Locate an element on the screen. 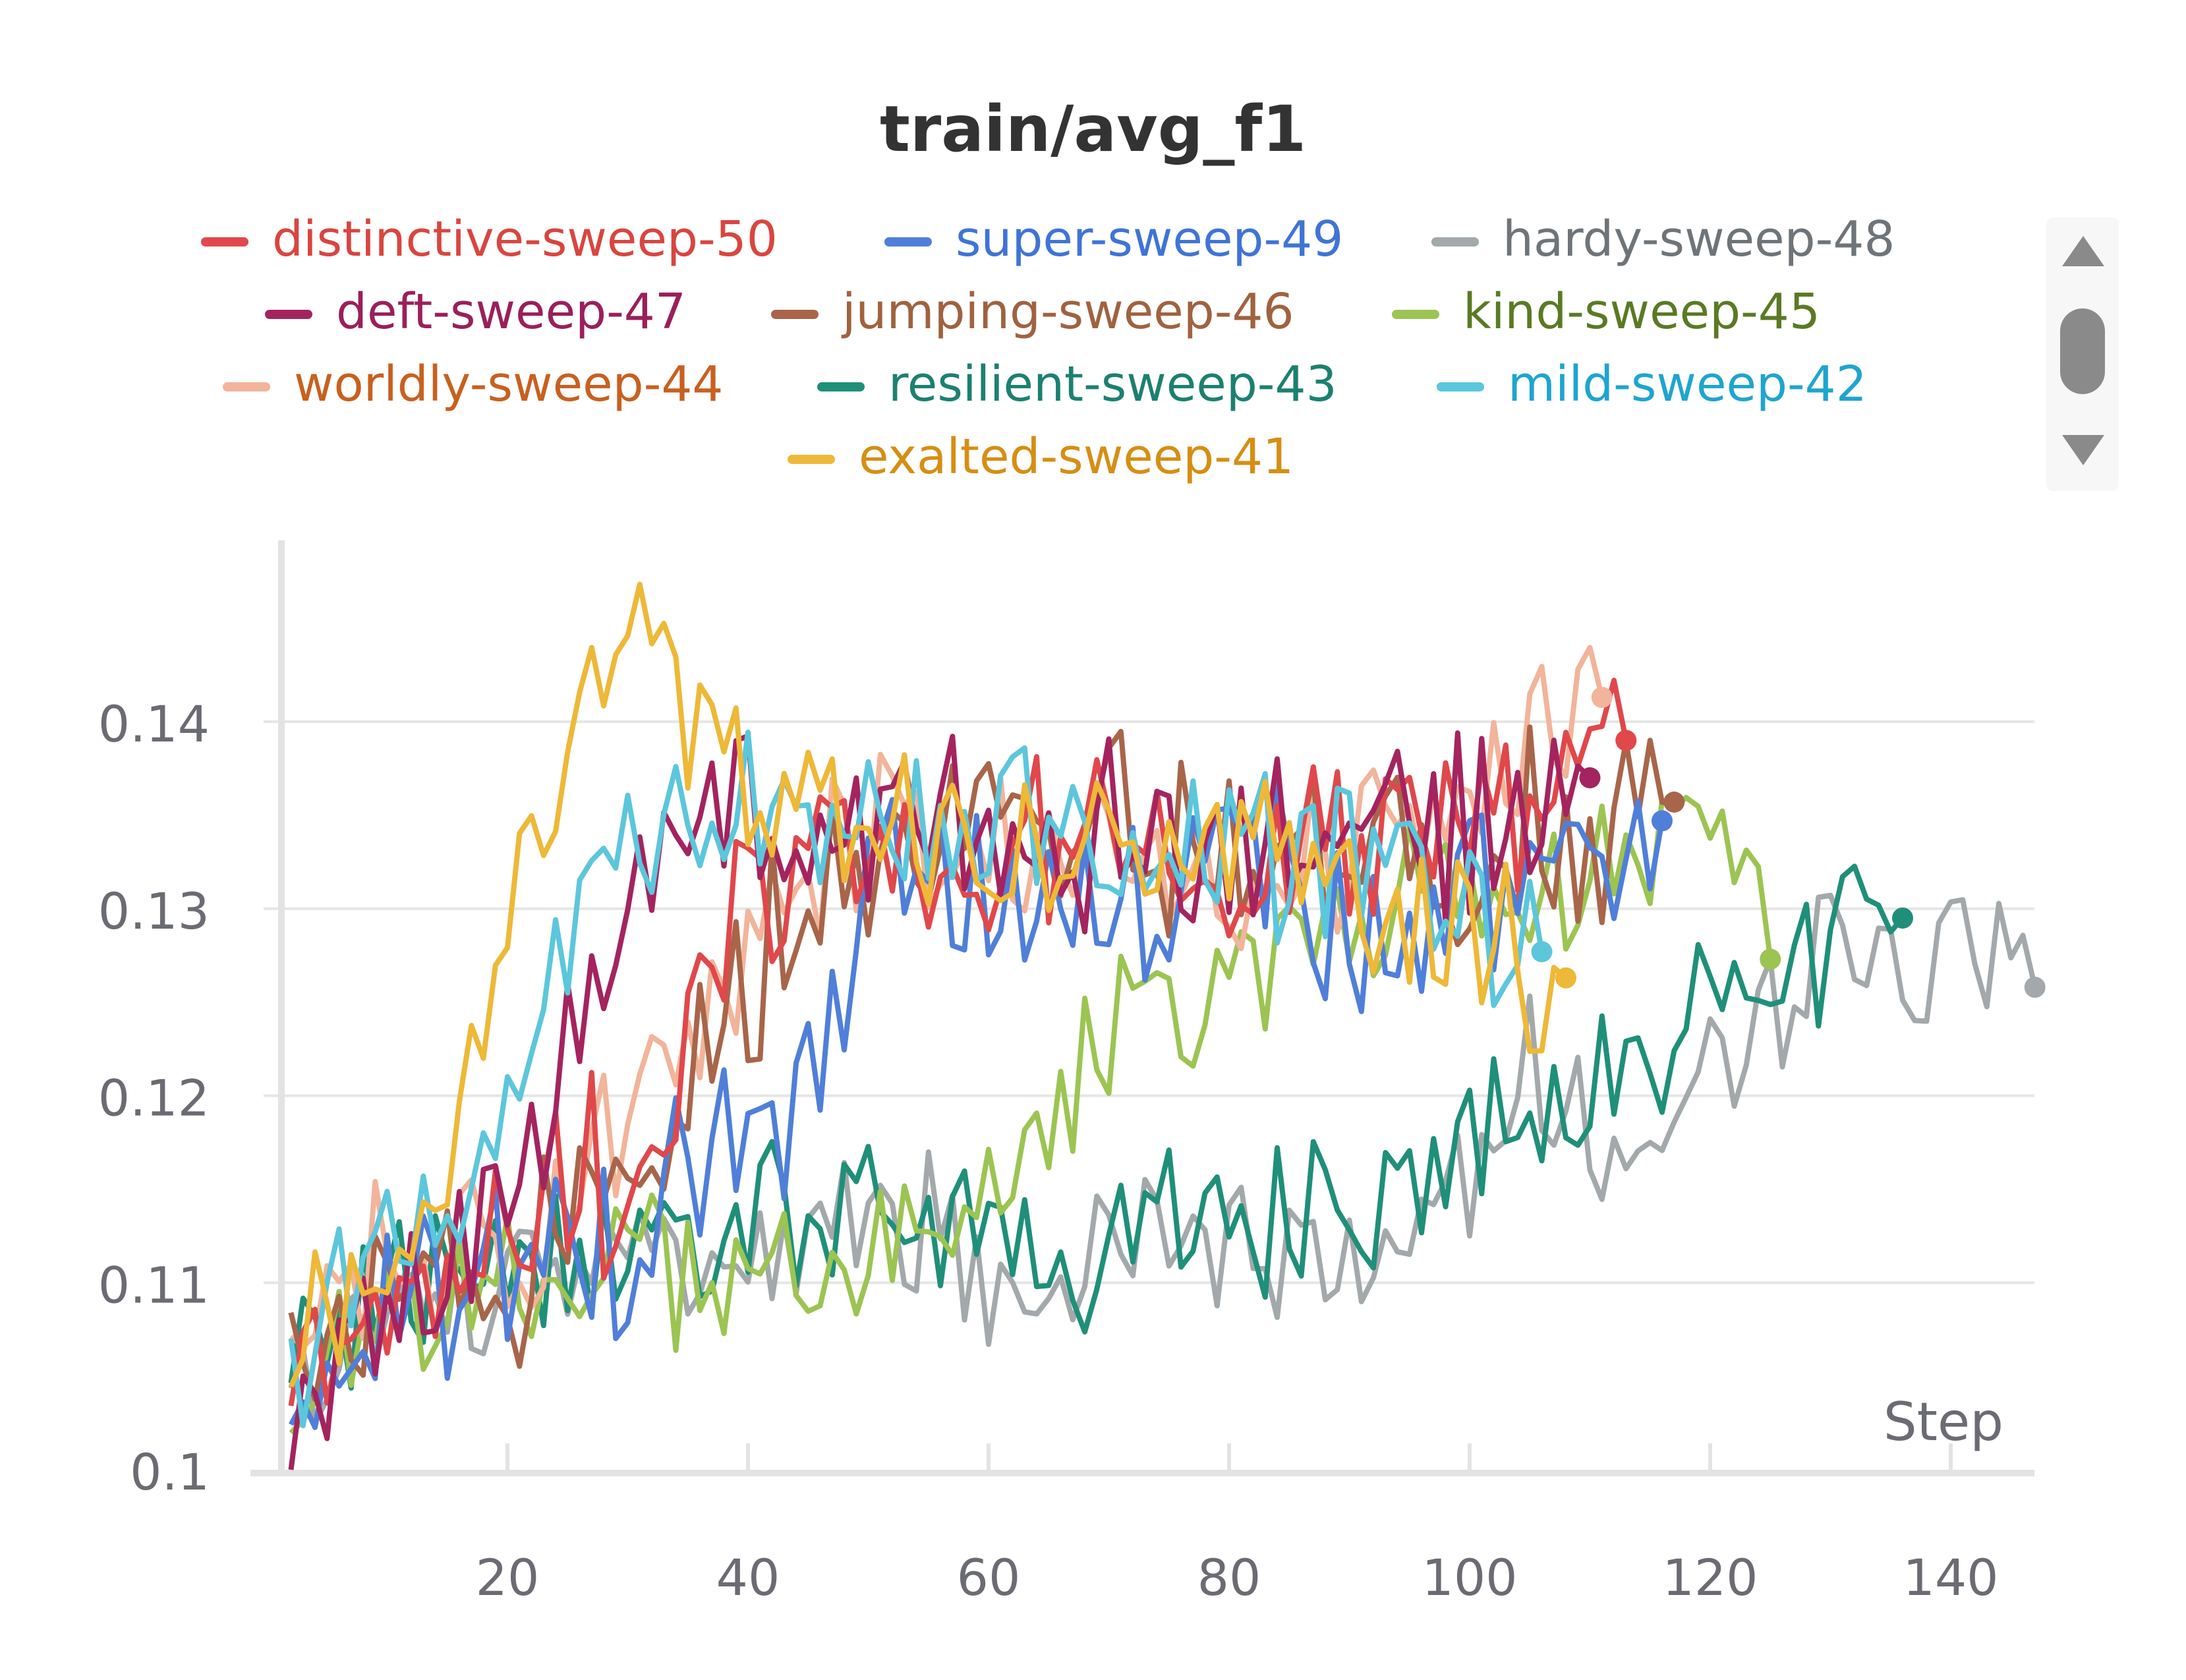  y-tick-label: 0.13 is located at coordinates (154, 911).